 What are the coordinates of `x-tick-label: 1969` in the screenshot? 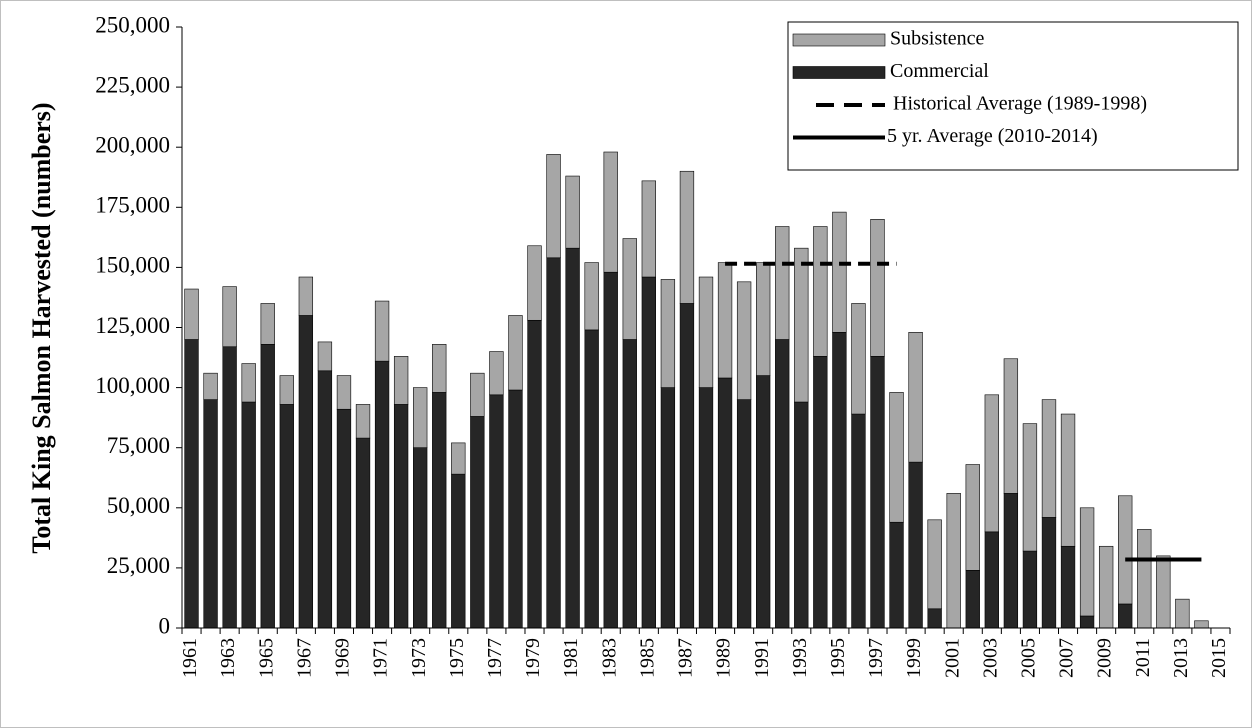 It's located at (343, 658).